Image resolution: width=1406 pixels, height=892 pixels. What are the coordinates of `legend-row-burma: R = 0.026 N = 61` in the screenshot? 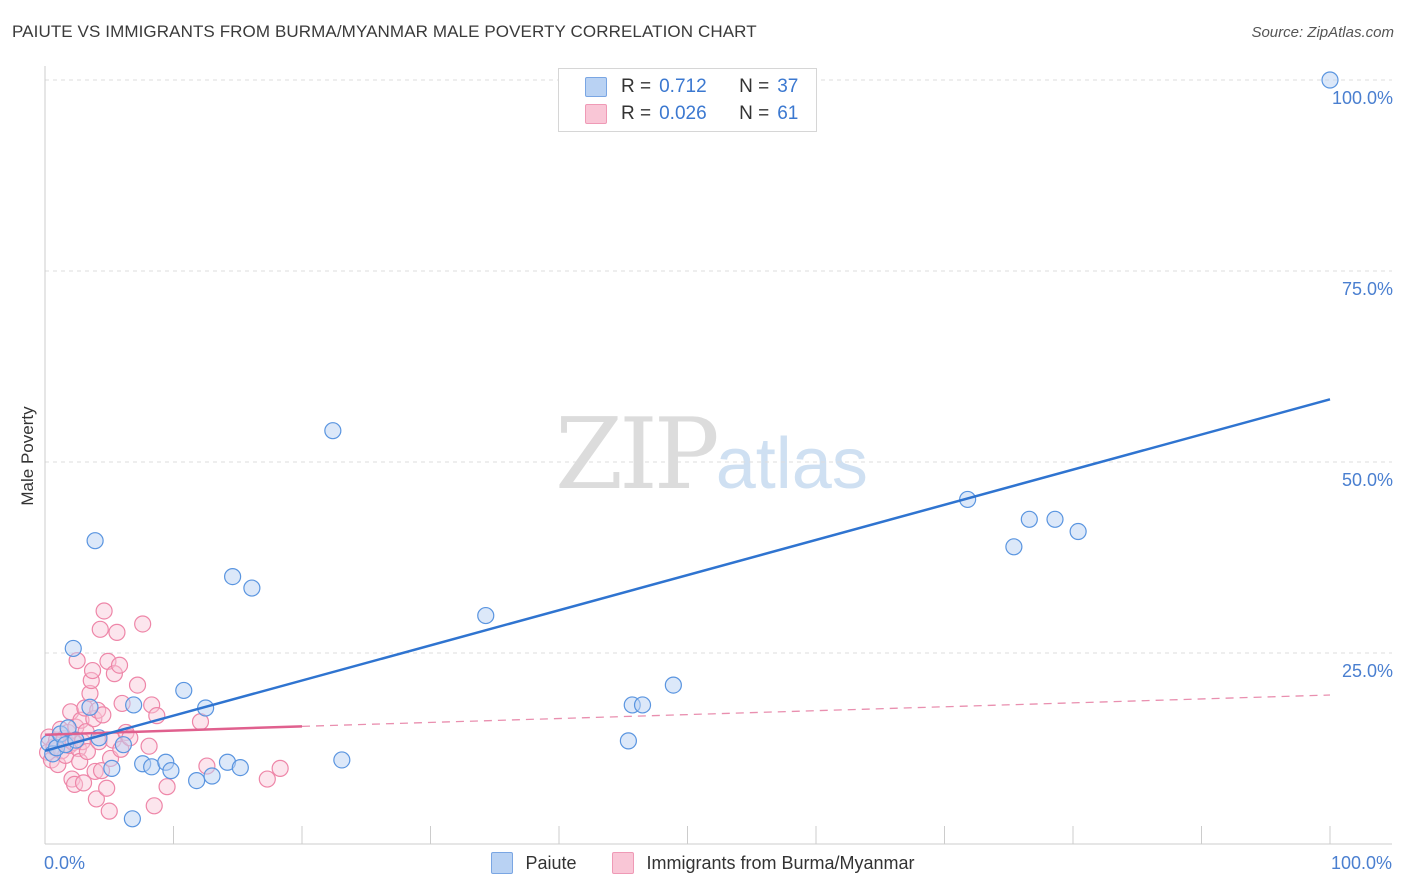 It's located at (691, 114).